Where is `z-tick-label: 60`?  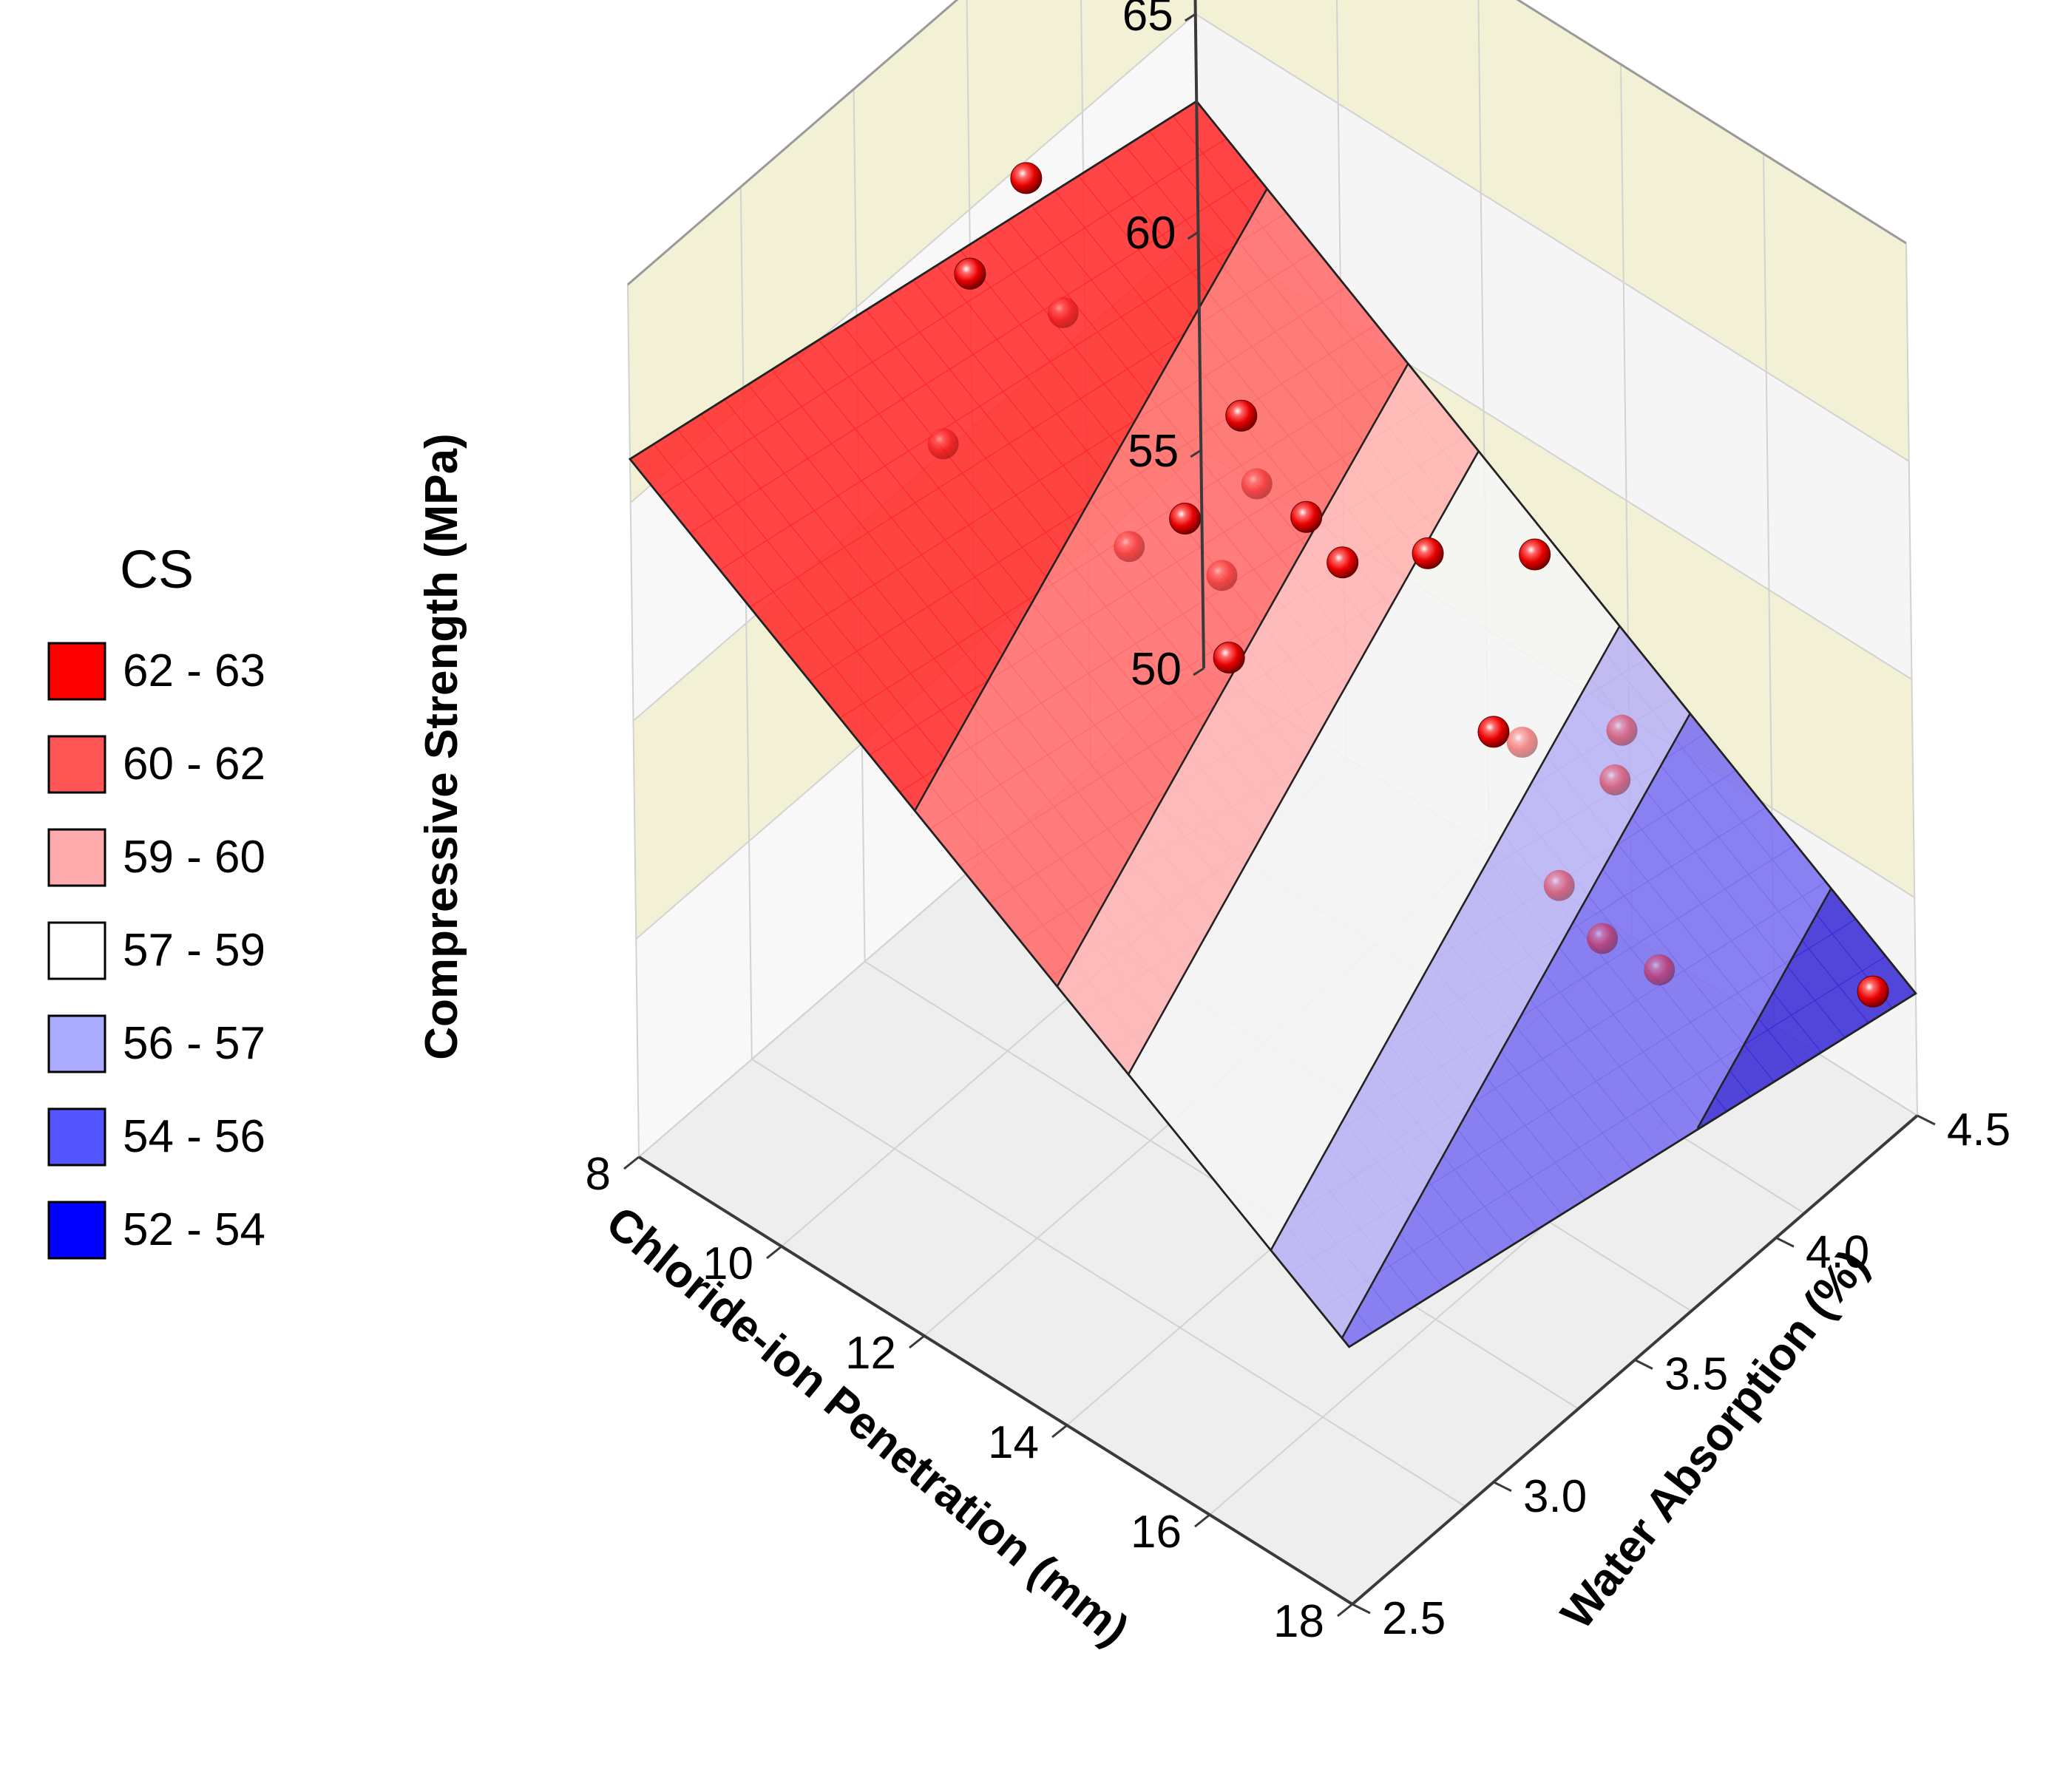 z-tick-label: 60 is located at coordinates (1150, 233).